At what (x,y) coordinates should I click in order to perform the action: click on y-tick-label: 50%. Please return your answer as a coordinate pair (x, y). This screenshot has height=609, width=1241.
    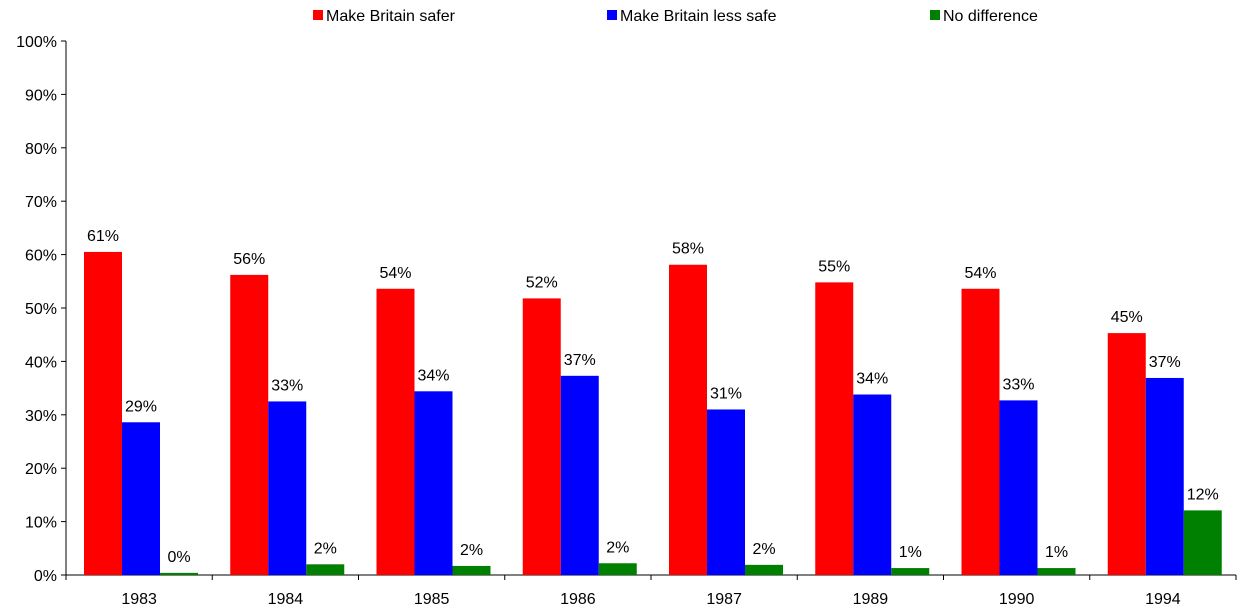
    Looking at the image, I should click on (41, 309).